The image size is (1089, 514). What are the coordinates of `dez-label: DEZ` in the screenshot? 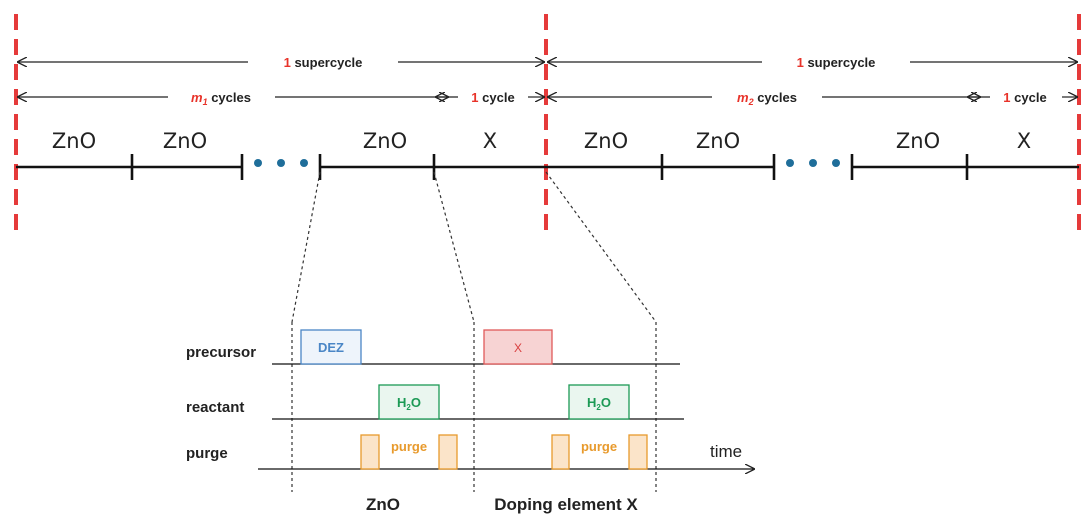 It's located at (331, 347).